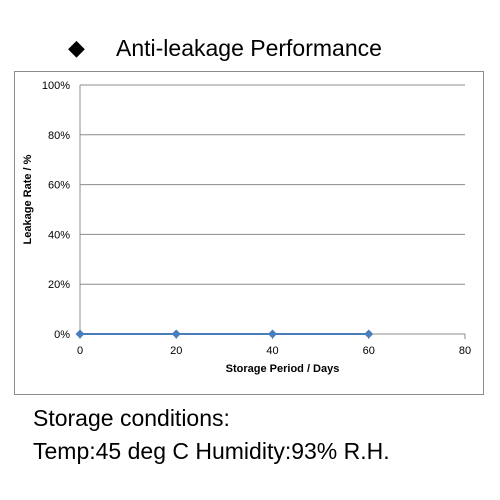 The image size is (500, 500). What do you see at coordinates (211, 451) in the screenshot?
I see `storage-conditions-values: Temp:45 deg C Humidity:93% R.H.` at bounding box center [211, 451].